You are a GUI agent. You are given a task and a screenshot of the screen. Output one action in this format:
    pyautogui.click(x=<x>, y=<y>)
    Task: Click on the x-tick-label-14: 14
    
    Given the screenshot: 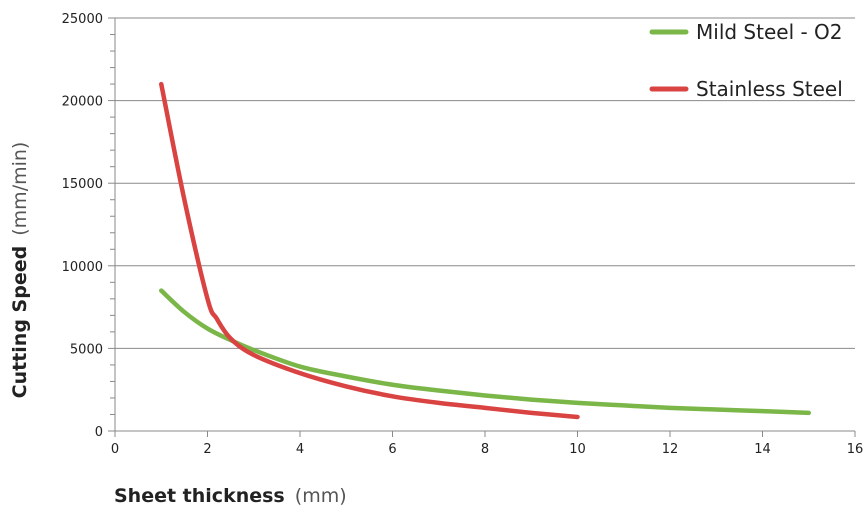 What is the action you would take?
    pyautogui.click(x=762, y=449)
    